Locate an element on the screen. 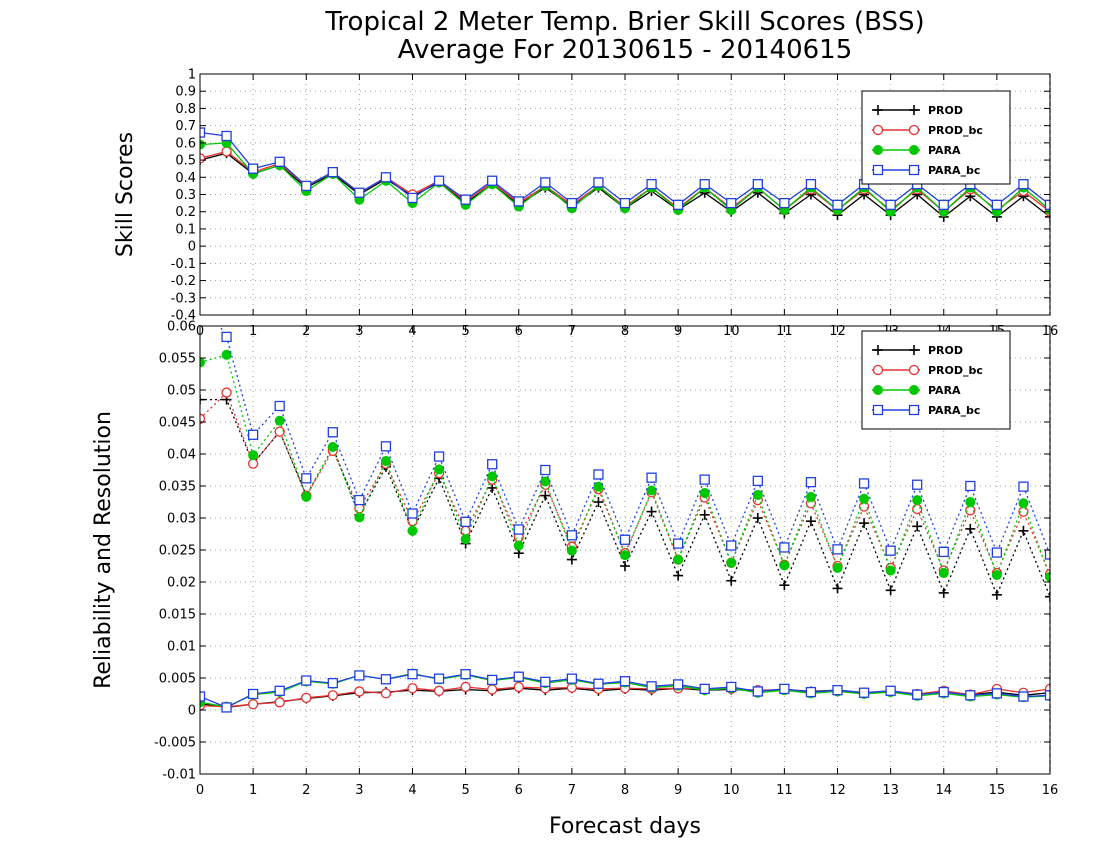 This screenshot has width=1100, height=854. relres-ytick-label: 0.01 is located at coordinates (181, 647).